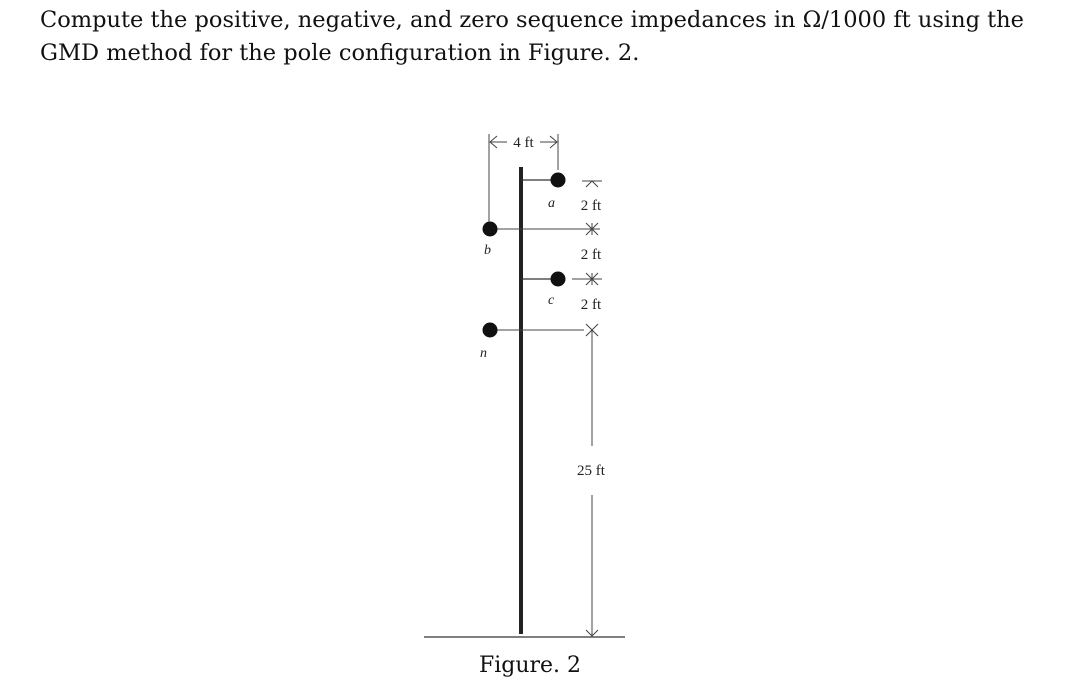 Image resolution: width=1080 pixels, height=693 pixels. I want to click on spacing-c-n-label: 2 ft, so click(591, 305).